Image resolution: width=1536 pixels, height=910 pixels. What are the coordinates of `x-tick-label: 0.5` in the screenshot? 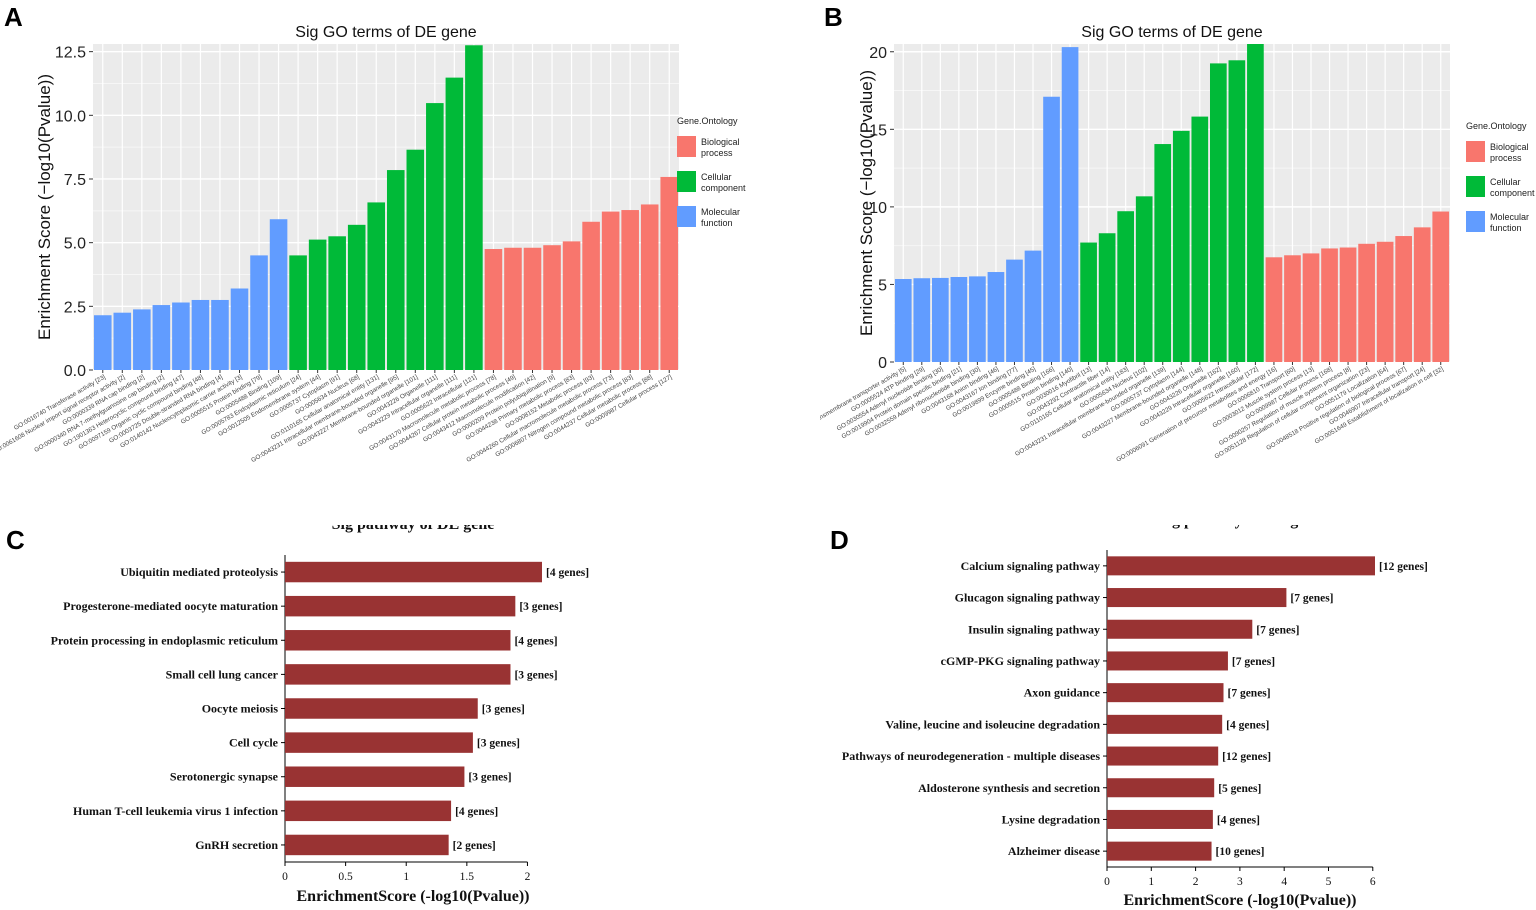 It's located at (345, 877).